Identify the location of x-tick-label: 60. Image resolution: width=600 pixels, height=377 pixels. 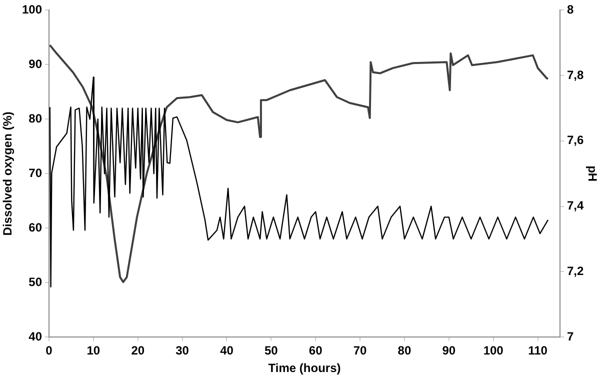
(315, 351).